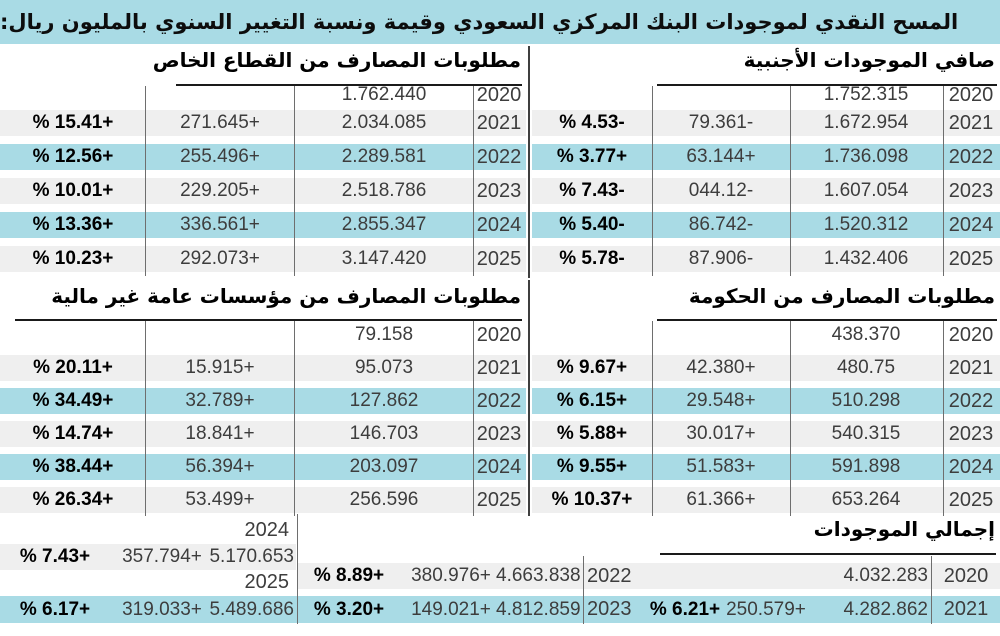 The image size is (1000, 636). Describe the element at coordinates (866, 224) in the screenshot. I see `value-cell: 1.520.312` at that location.